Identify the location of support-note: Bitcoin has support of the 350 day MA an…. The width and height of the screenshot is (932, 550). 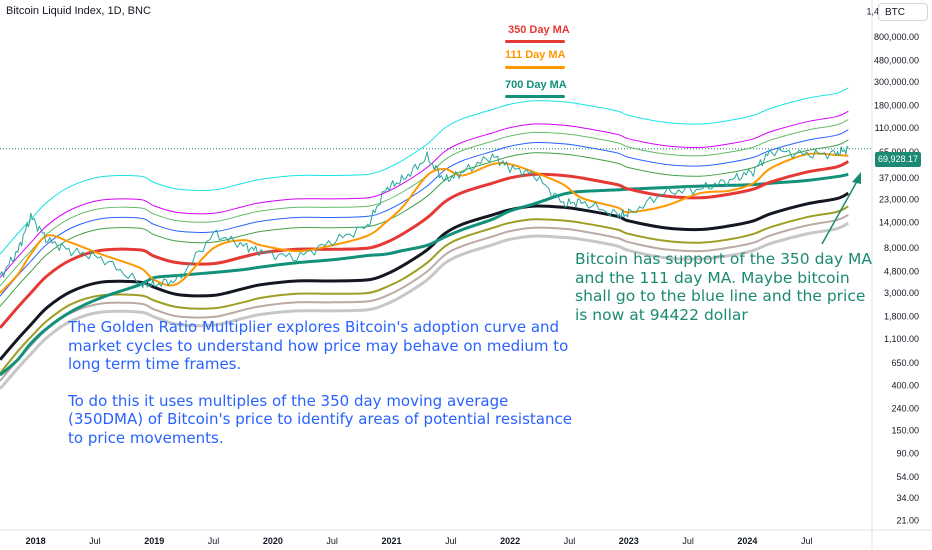
(725, 287).